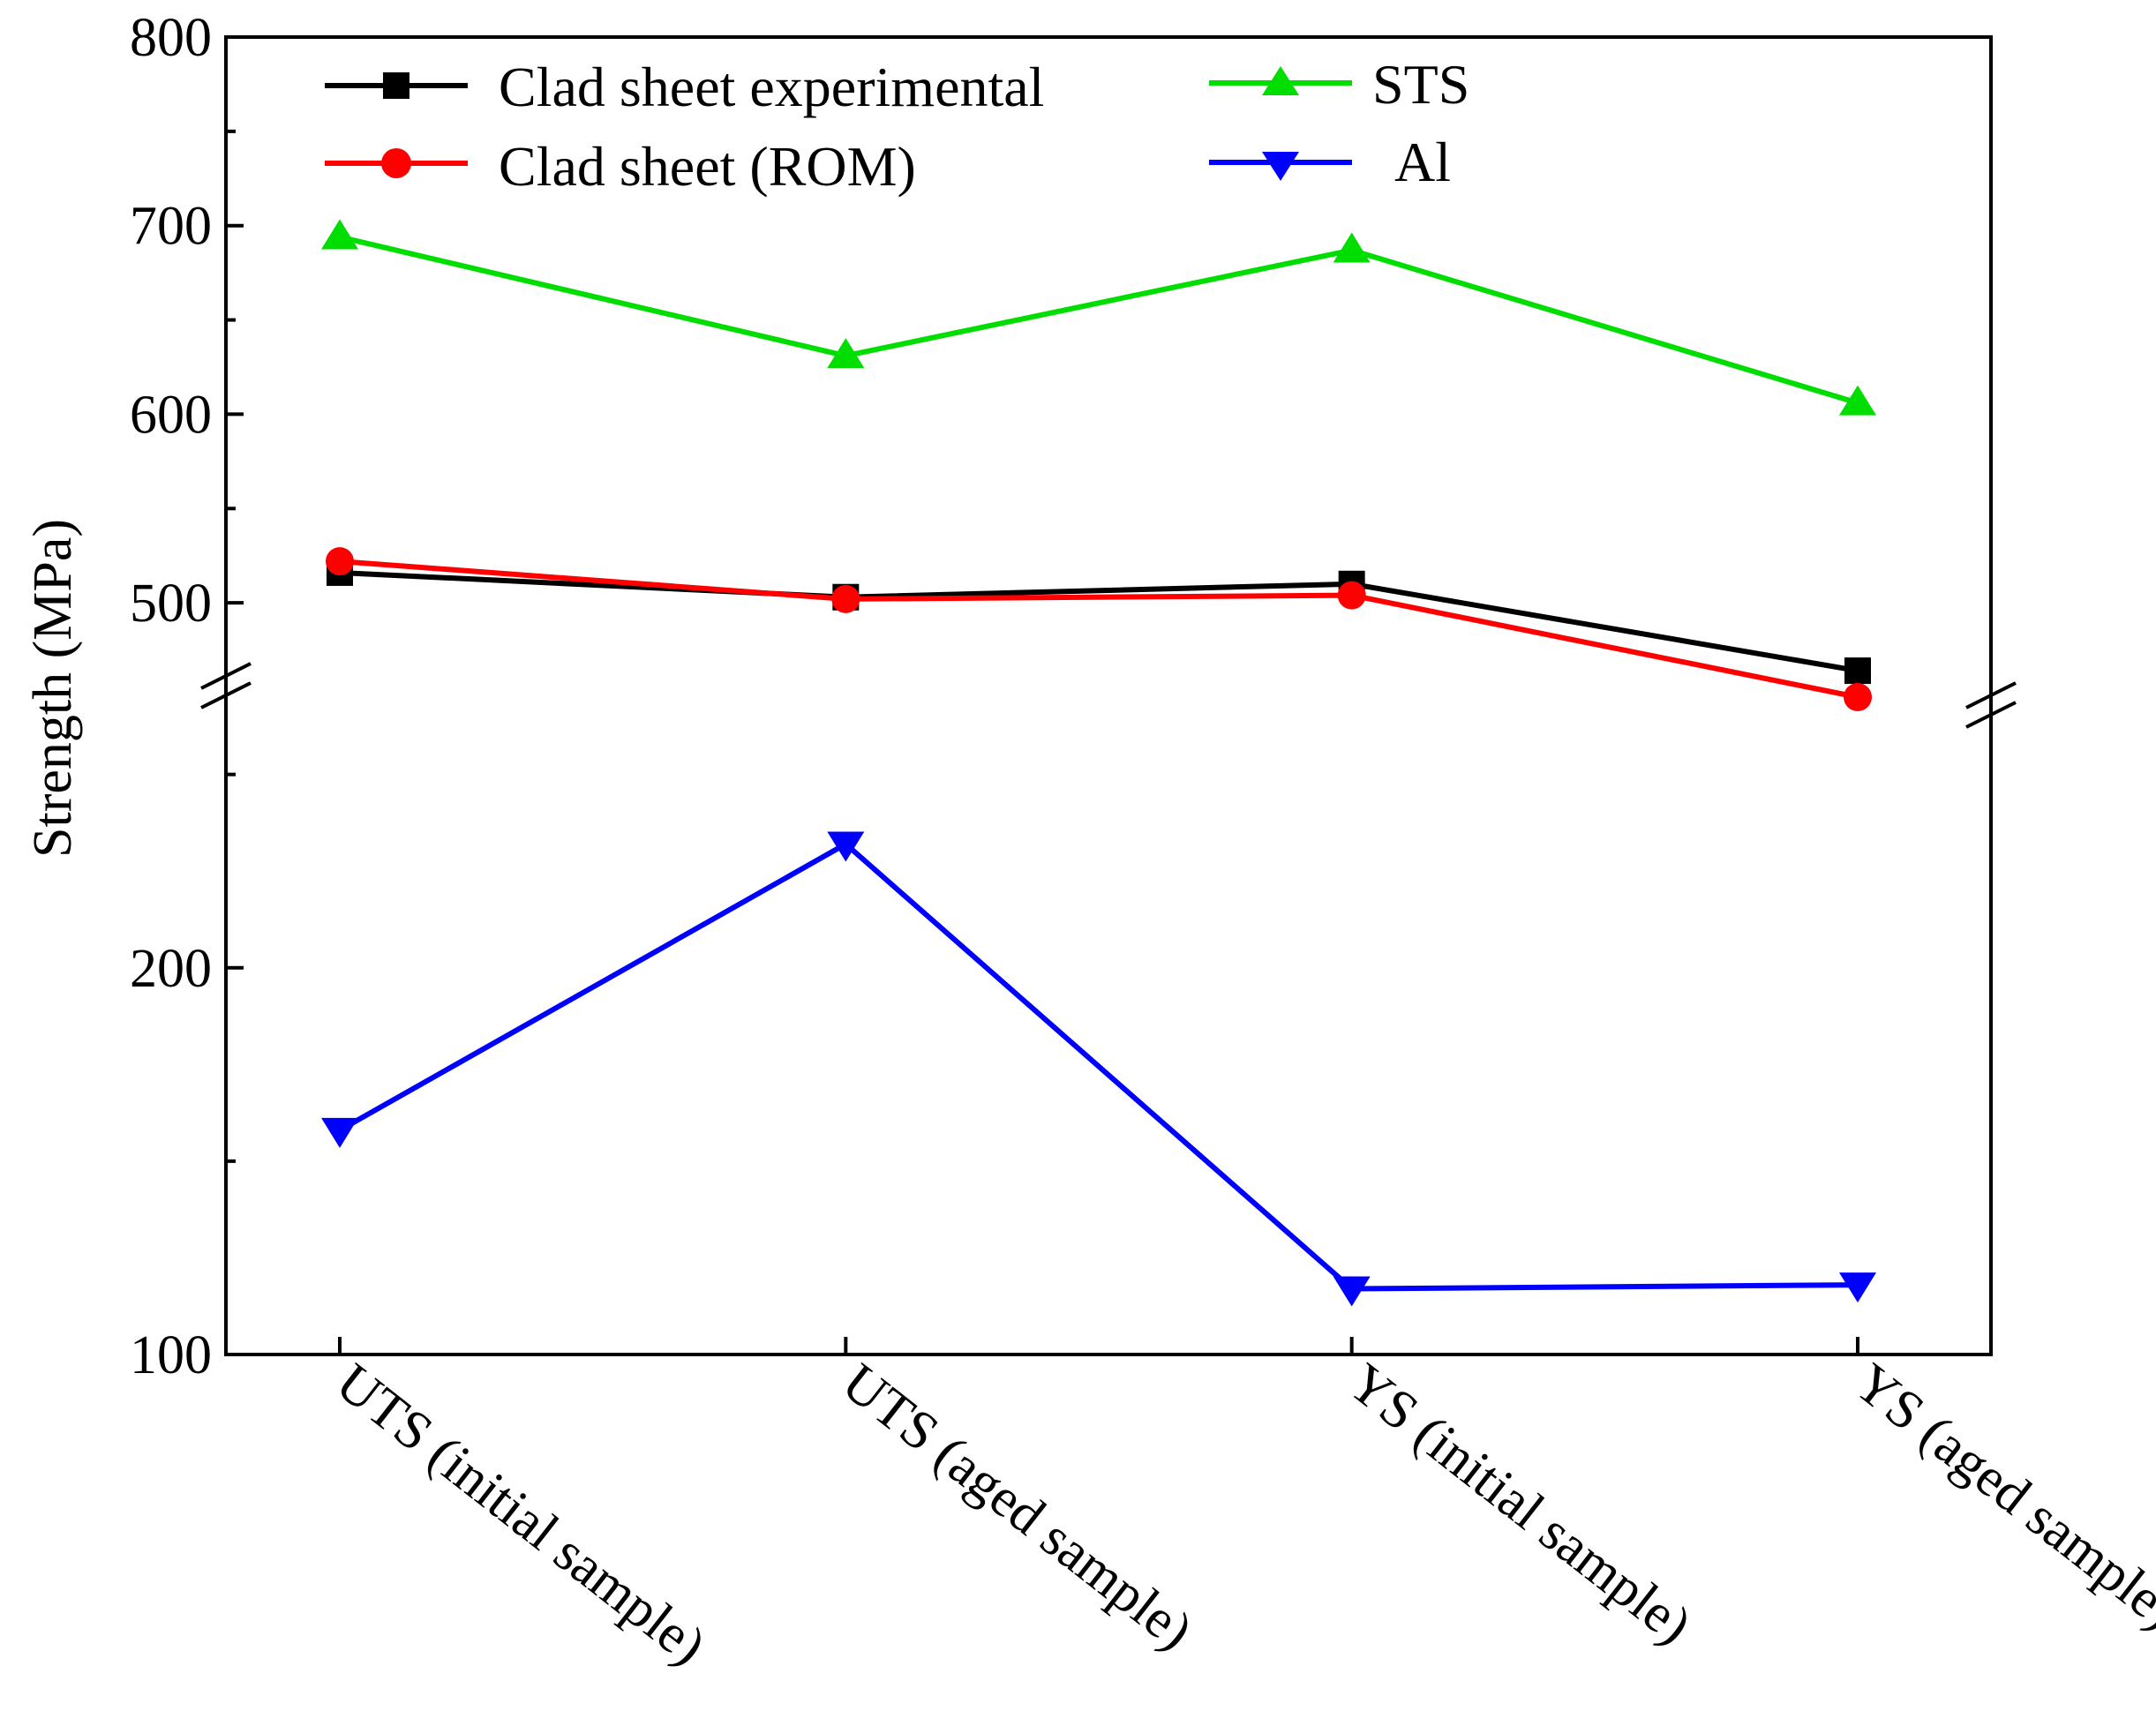  What do you see at coordinates (1281, 166) in the screenshot?
I see `legend-marker-al` at bounding box center [1281, 166].